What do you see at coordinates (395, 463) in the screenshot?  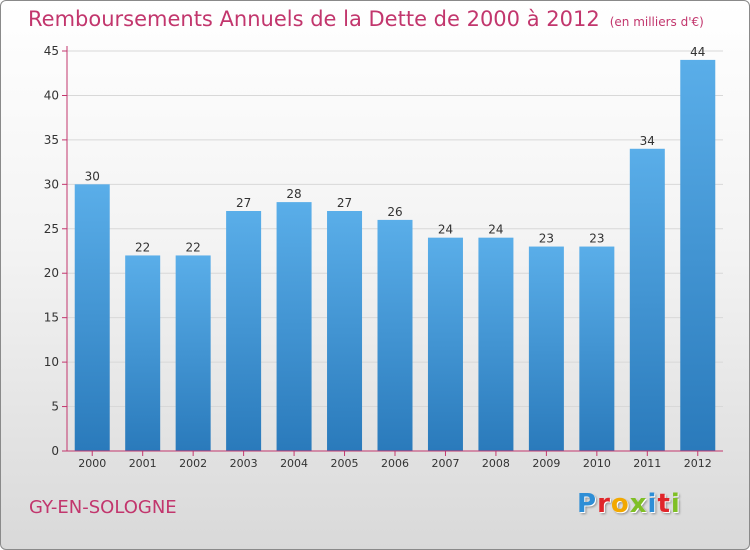 I see `x-tick-label: 2006` at bounding box center [395, 463].